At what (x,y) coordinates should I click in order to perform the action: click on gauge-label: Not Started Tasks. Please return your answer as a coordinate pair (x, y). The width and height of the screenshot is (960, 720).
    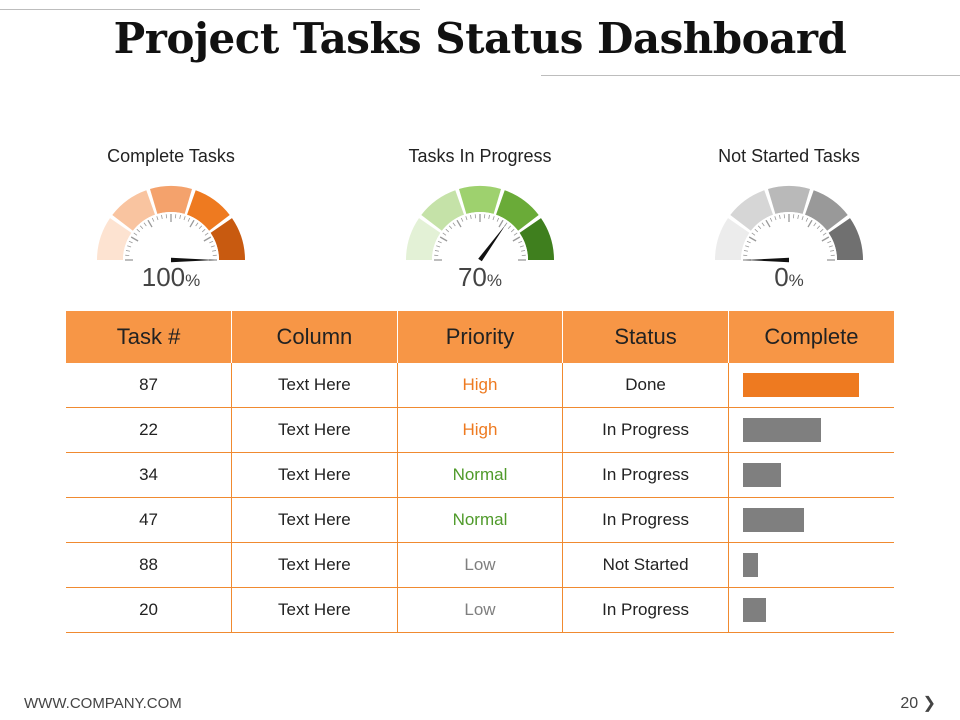
    Looking at the image, I should click on (789, 156).